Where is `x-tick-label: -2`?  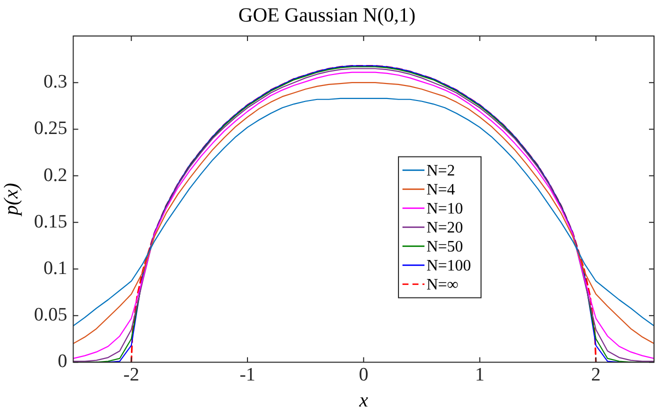 x-tick-label: -2 is located at coordinates (131, 375).